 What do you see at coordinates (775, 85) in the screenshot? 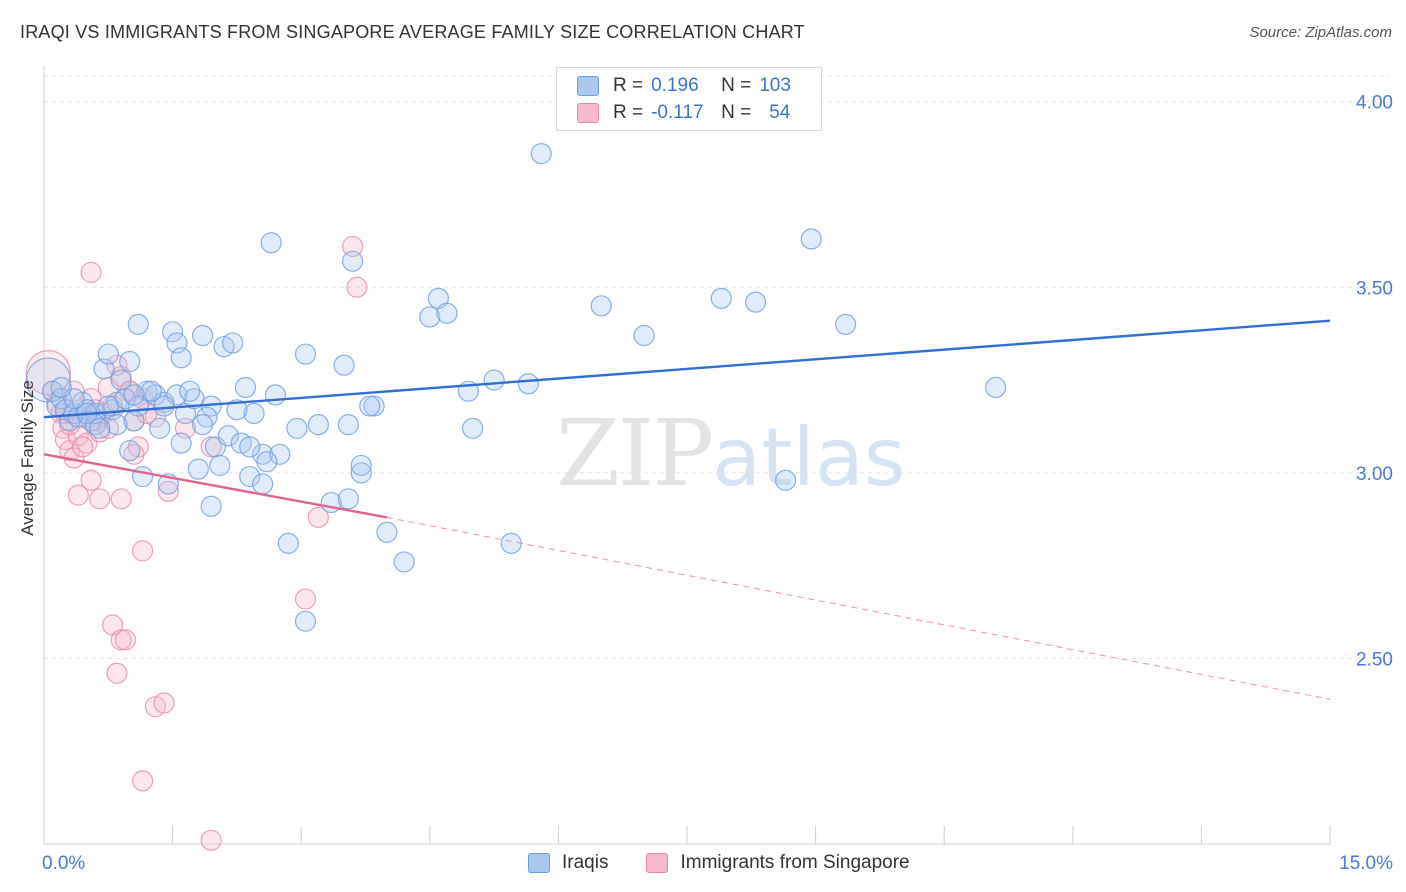
I see `legend-n-value: 103` at bounding box center [775, 85].